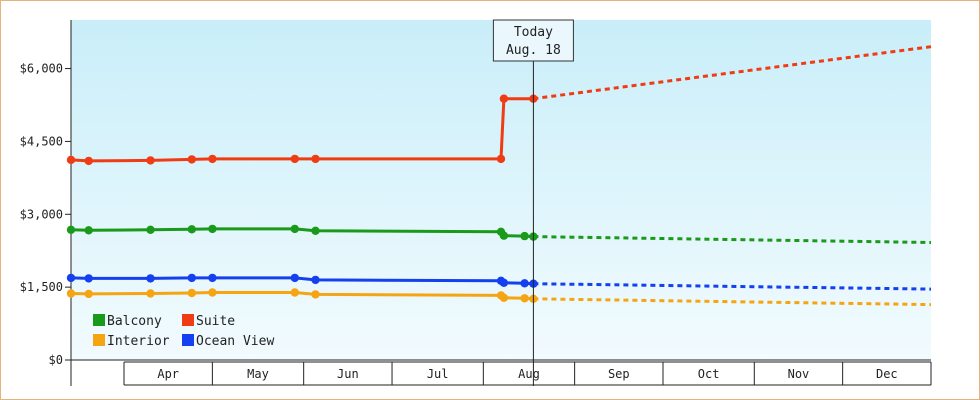 This screenshot has width=980, height=400. I want to click on series-ocean-view, so click(499, 282).